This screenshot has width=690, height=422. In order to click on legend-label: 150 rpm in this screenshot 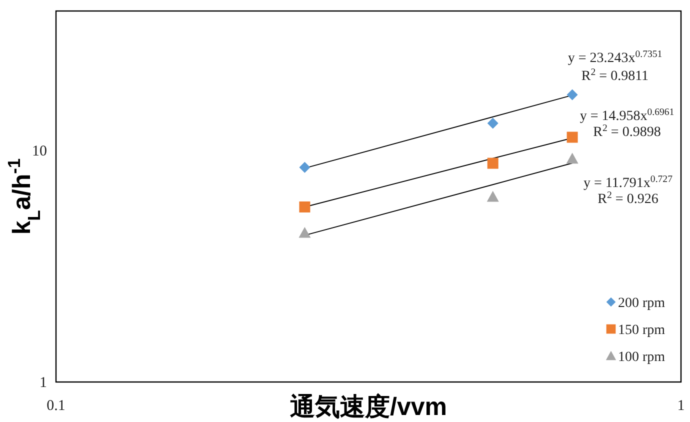, I will do `click(642, 330)`.